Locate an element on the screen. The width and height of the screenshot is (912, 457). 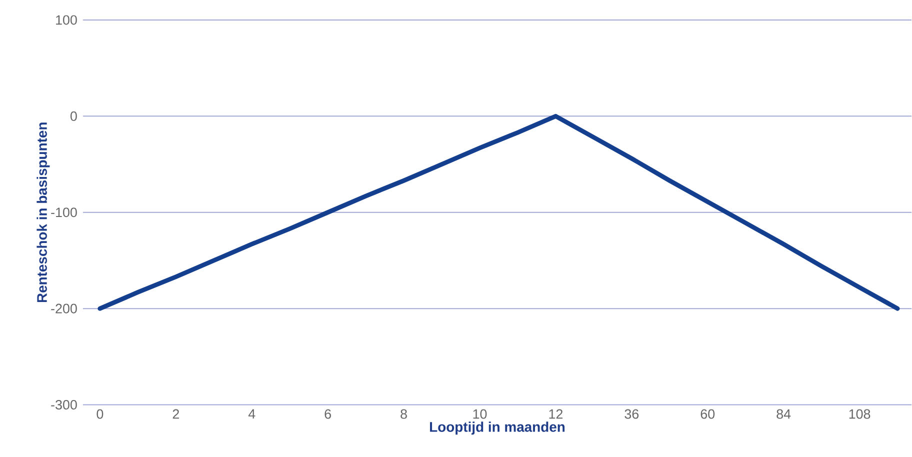
y-tick-label: 0 is located at coordinates (73, 117).